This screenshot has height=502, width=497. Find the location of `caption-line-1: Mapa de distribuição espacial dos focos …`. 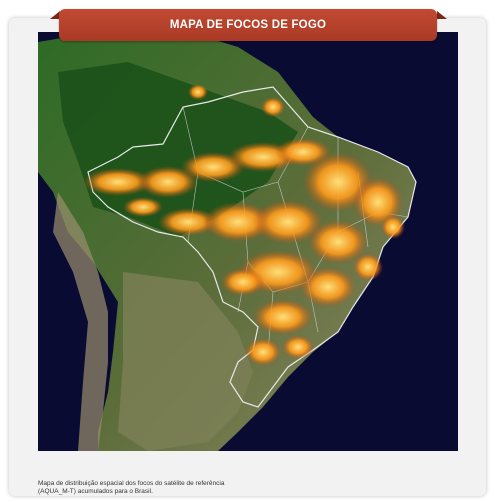

caption-line-1: Mapa de distribuição espacial dos focos … is located at coordinates (131, 483).